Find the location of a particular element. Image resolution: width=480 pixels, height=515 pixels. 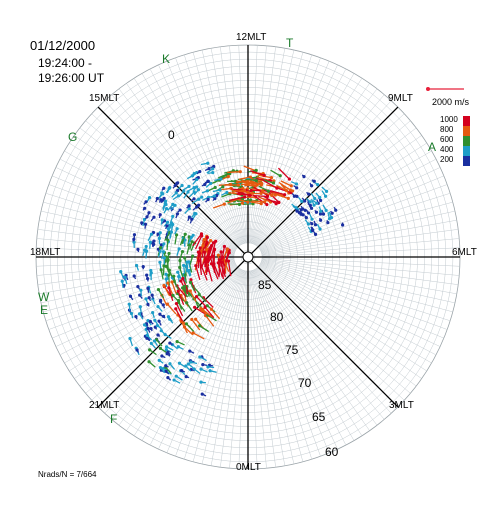

time-start-label: 19:24:00 - is located at coordinates (65, 63).